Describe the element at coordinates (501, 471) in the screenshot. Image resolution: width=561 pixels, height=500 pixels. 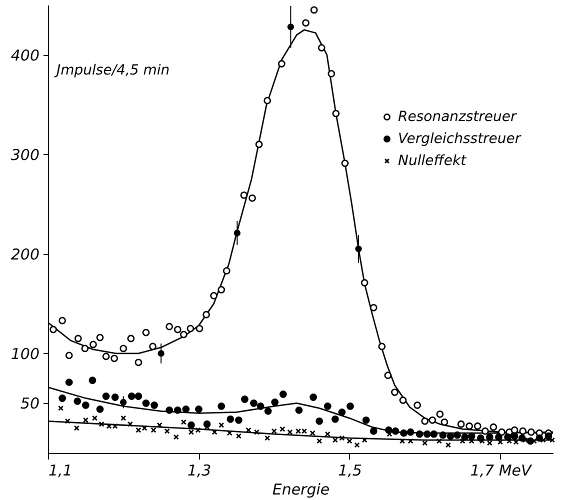
I see `x-tick-label: 1,7 MeV` at that location.